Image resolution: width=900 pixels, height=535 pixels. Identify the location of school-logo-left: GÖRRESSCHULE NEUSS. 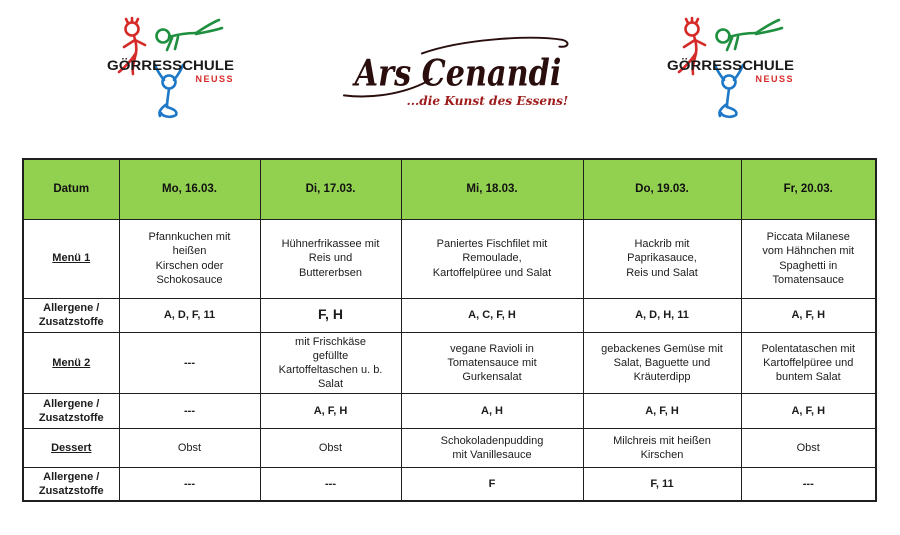
(170, 67).